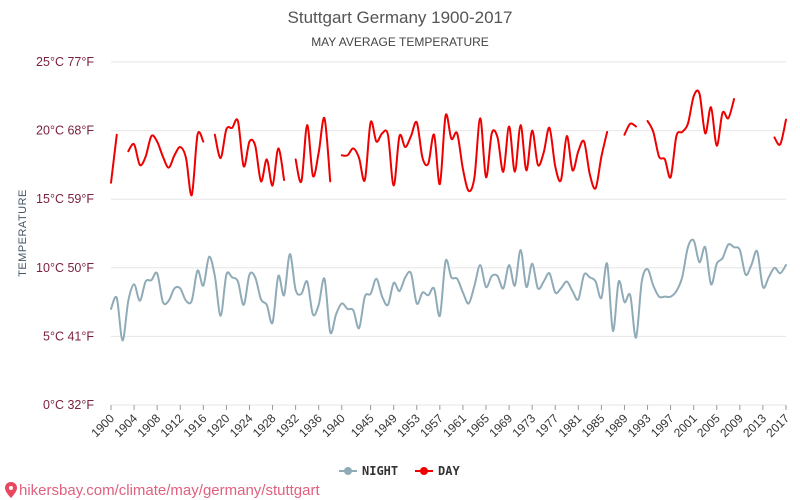 This screenshot has width=800, height=500. Describe the element at coordinates (65, 62) in the screenshot. I see `y-tick-label: 25°C 77°F` at that location.